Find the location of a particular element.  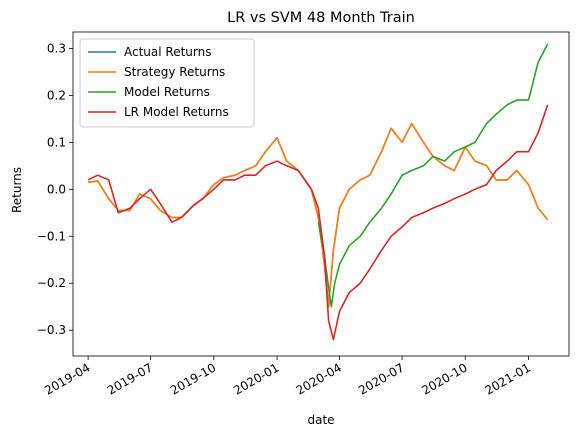

legend-label: Strategy Returns is located at coordinates (174, 72).